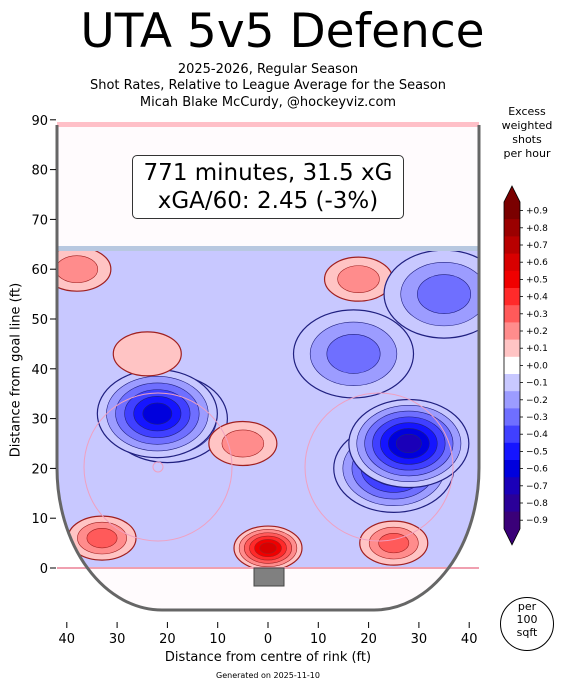  Describe the element at coordinates (527, 153) in the screenshot. I see `colorbar-title-line: per hour` at that location.